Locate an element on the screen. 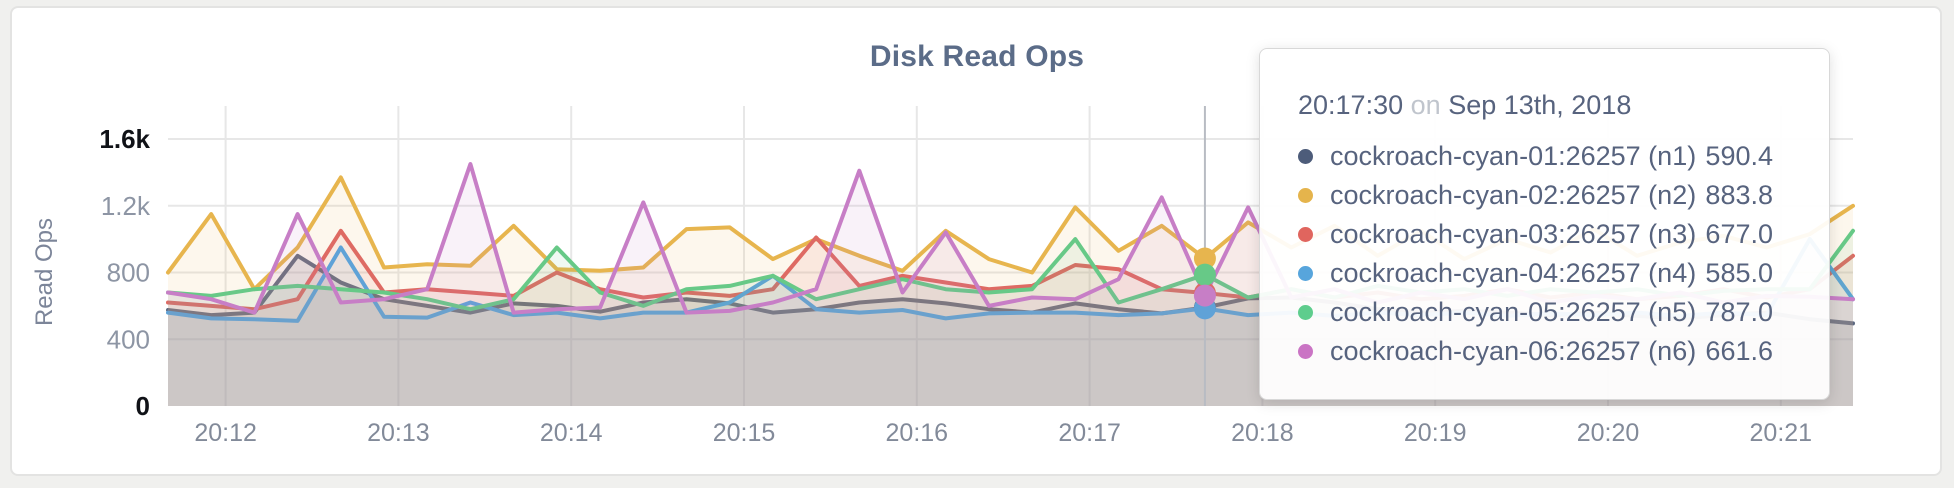 The image size is (1954, 488). tooltip-row: cockroach-cyan-04:26257 (n4) 585.0 is located at coordinates (1535, 273).